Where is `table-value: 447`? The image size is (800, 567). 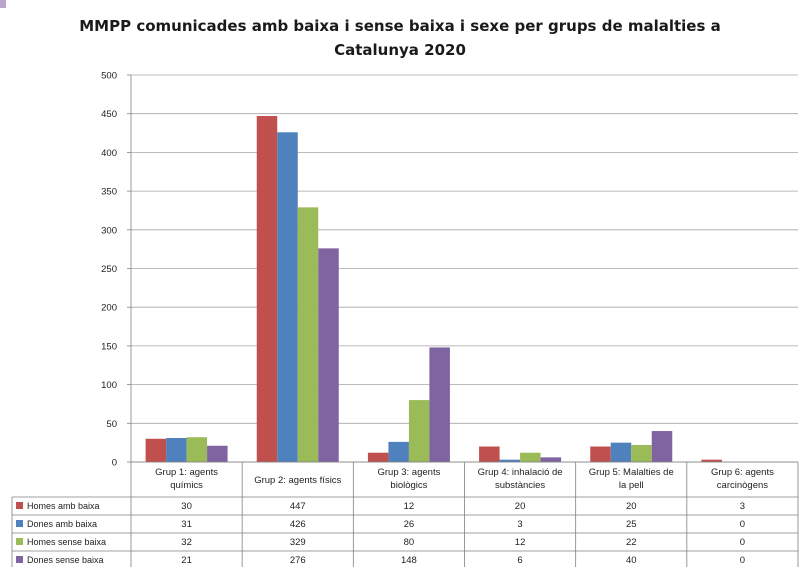
table-value: 447 is located at coordinates (298, 506).